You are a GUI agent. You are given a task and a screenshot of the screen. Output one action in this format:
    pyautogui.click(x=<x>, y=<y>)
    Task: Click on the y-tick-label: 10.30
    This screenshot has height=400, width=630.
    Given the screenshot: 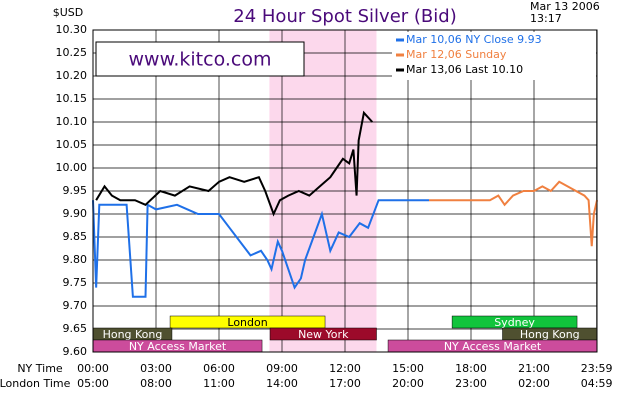 What is the action you would take?
    pyautogui.click(x=72, y=29)
    